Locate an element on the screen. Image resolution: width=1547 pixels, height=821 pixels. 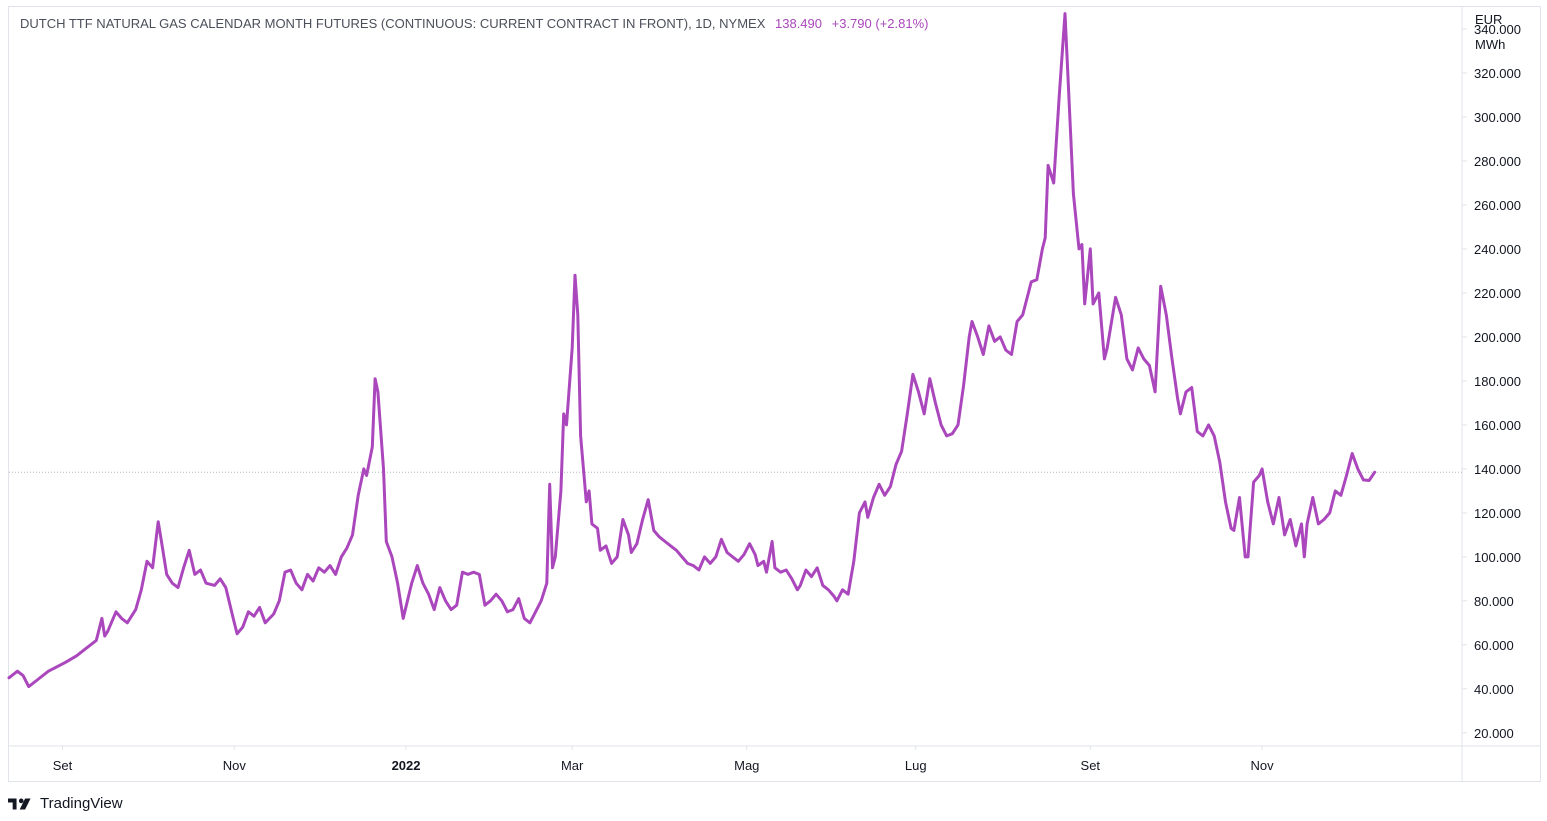
last-value: 138.490 is located at coordinates (798, 23).